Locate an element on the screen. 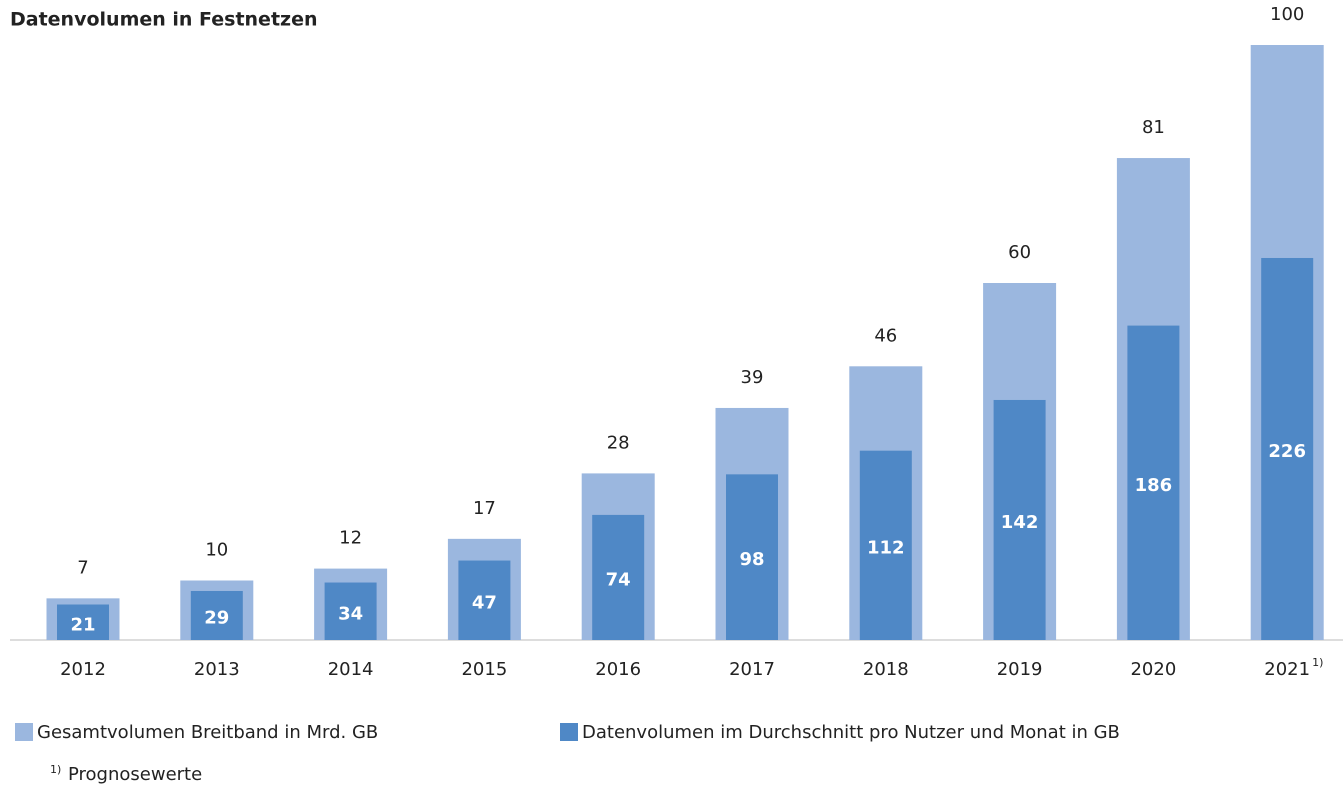 The height and width of the screenshot is (790, 1343). x-tick-label: 2021 is located at coordinates (1287, 669).